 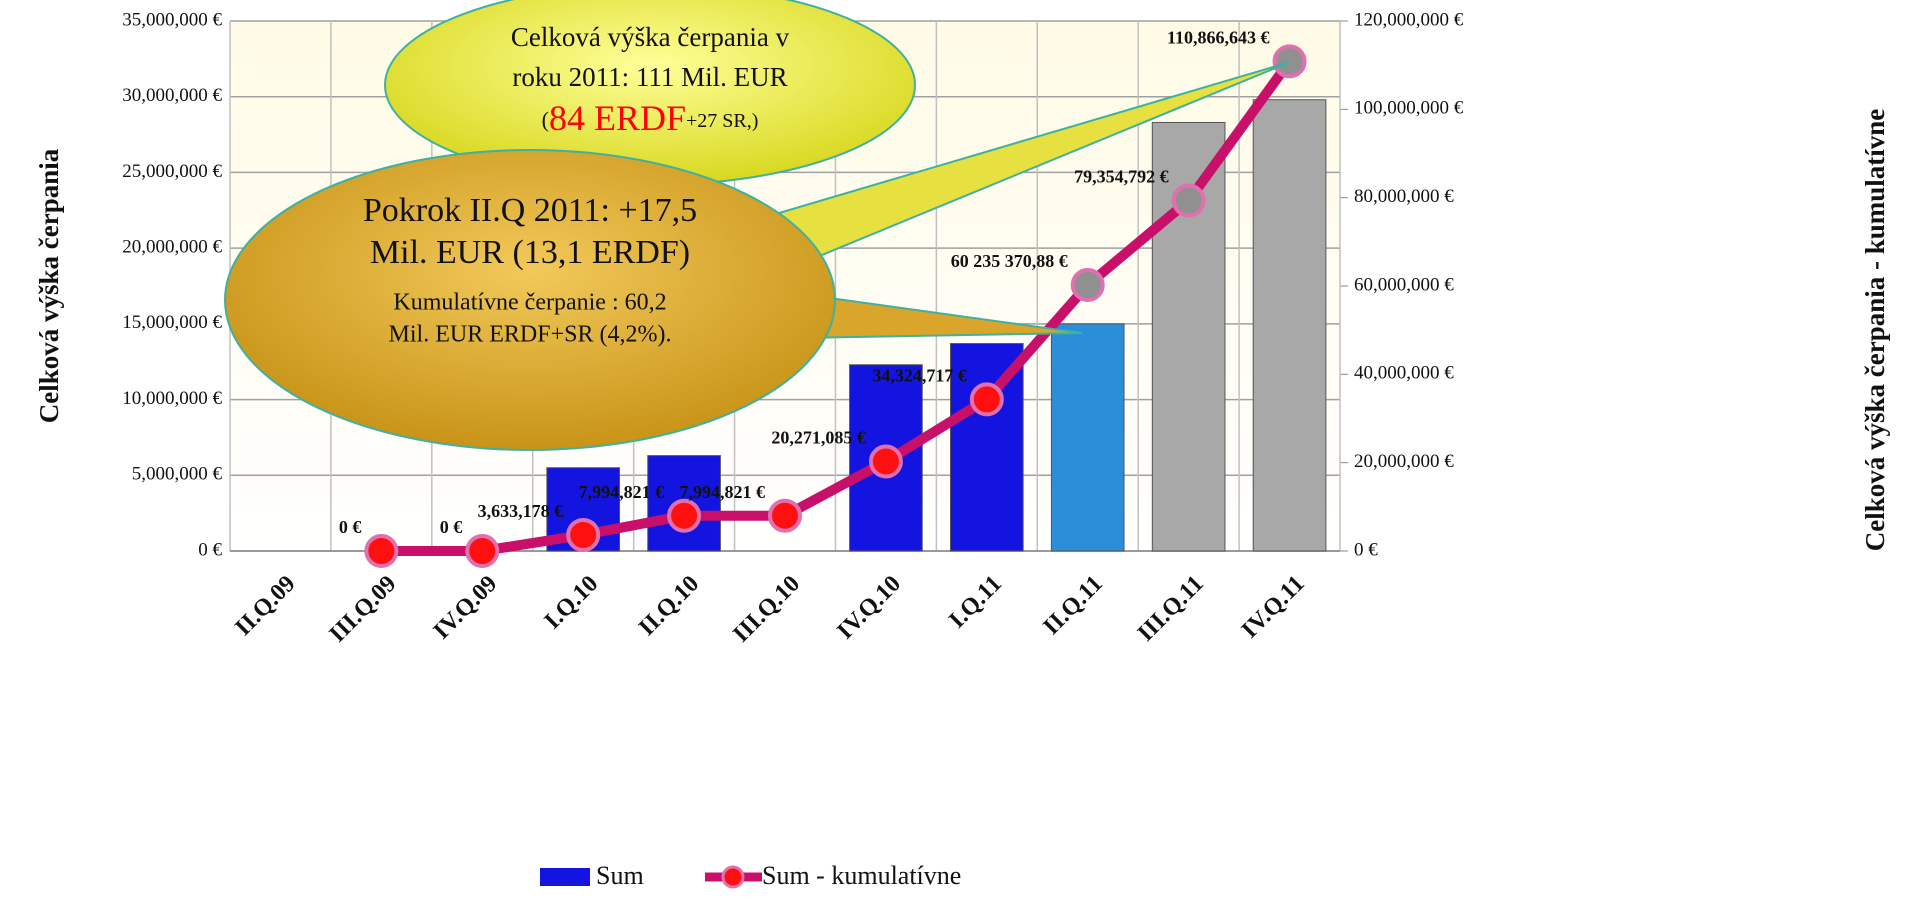 I want to click on annotation: Celková výška čerpania v, so click(x=650, y=37).